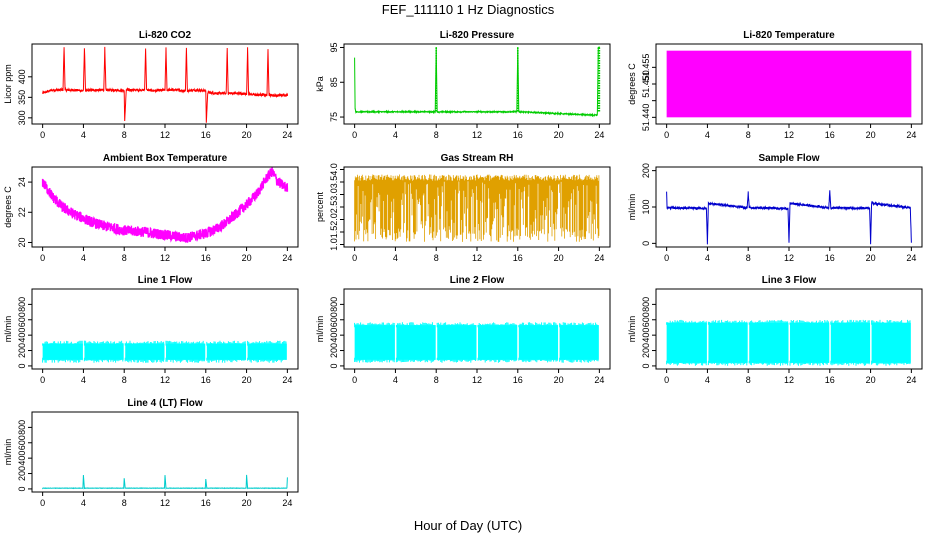 The image size is (936, 540). What do you see at coordinates (477, 280) in the screenshot?
I see `panel-title: Line 2 Flow` at bounding box center [477, 280].